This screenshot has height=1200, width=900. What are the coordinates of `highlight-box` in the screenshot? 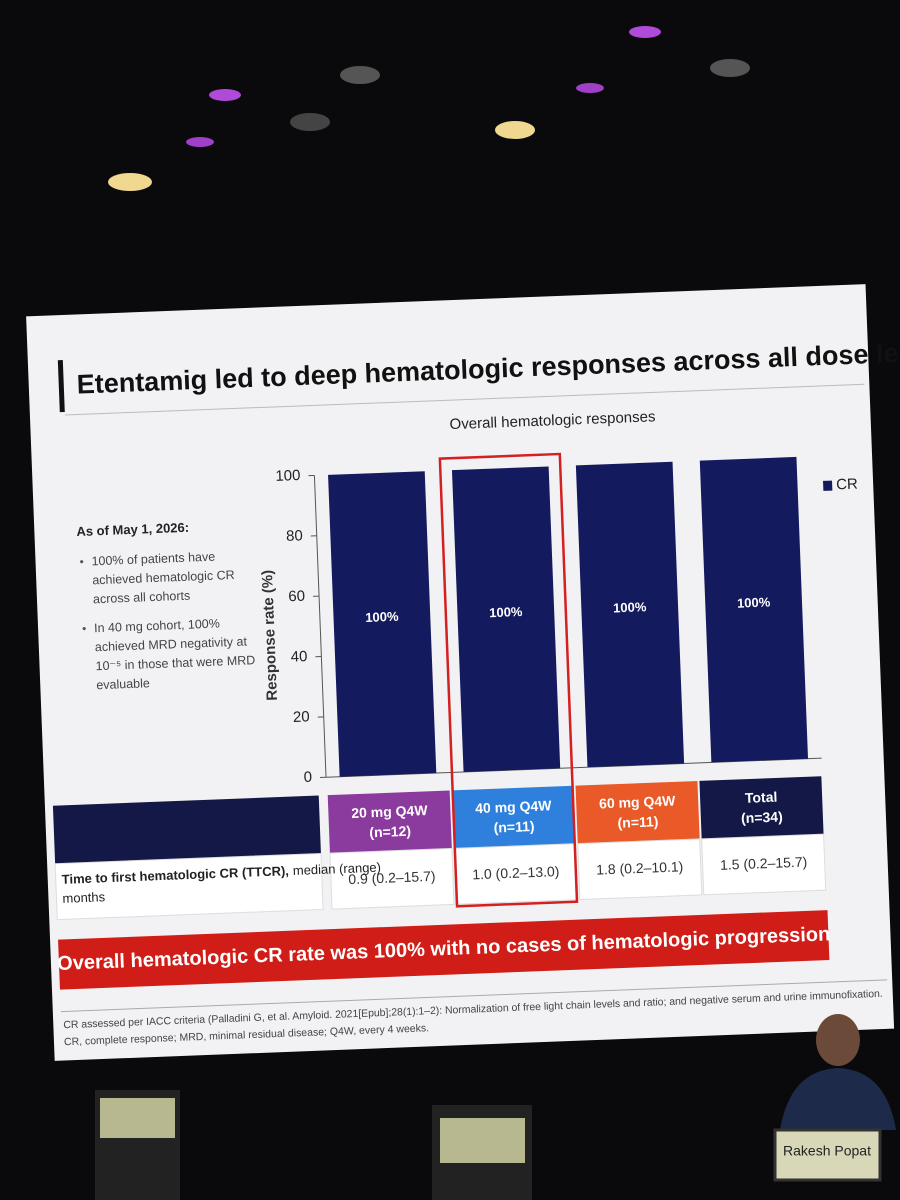 It's located at (508, 680).